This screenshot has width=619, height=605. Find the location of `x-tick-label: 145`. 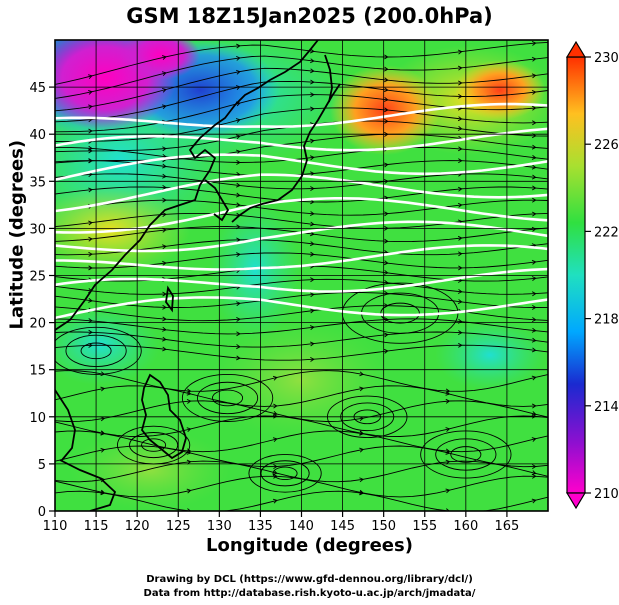

x-tick-label: 145 is located at coordinates (342, 526).